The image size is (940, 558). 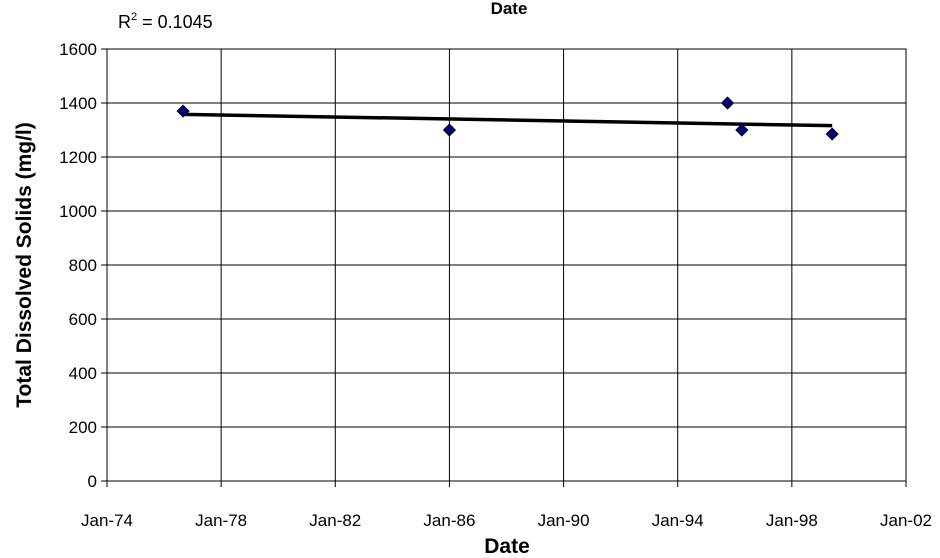 What do you see at coordinates (83, 319) in the screenshot?
I see `y-tick-label: 600` at bounding box center [83, 319].